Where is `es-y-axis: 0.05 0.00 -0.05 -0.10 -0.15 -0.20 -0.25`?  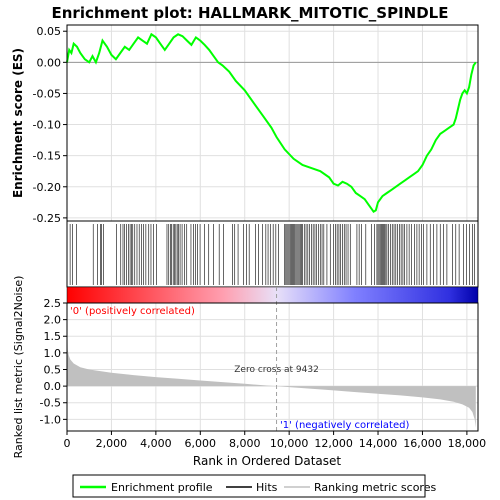
es-y-axis: 0.05 0.00 -0.05 -0.10 -0.15 -0.20 -0.25 is located at coordinates (50, 125).